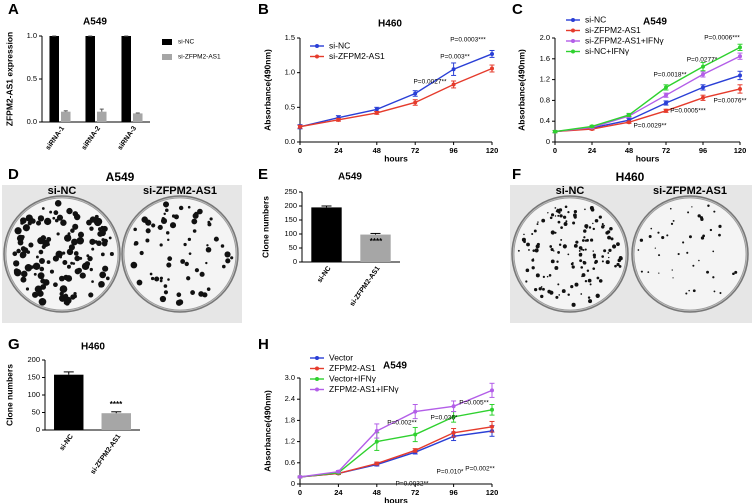 The height and width of the screenshot is (503, 755). Describe the element at coordinates (545, 99) in the screenshot. I see `y-tick-label: 0.8` at that location.